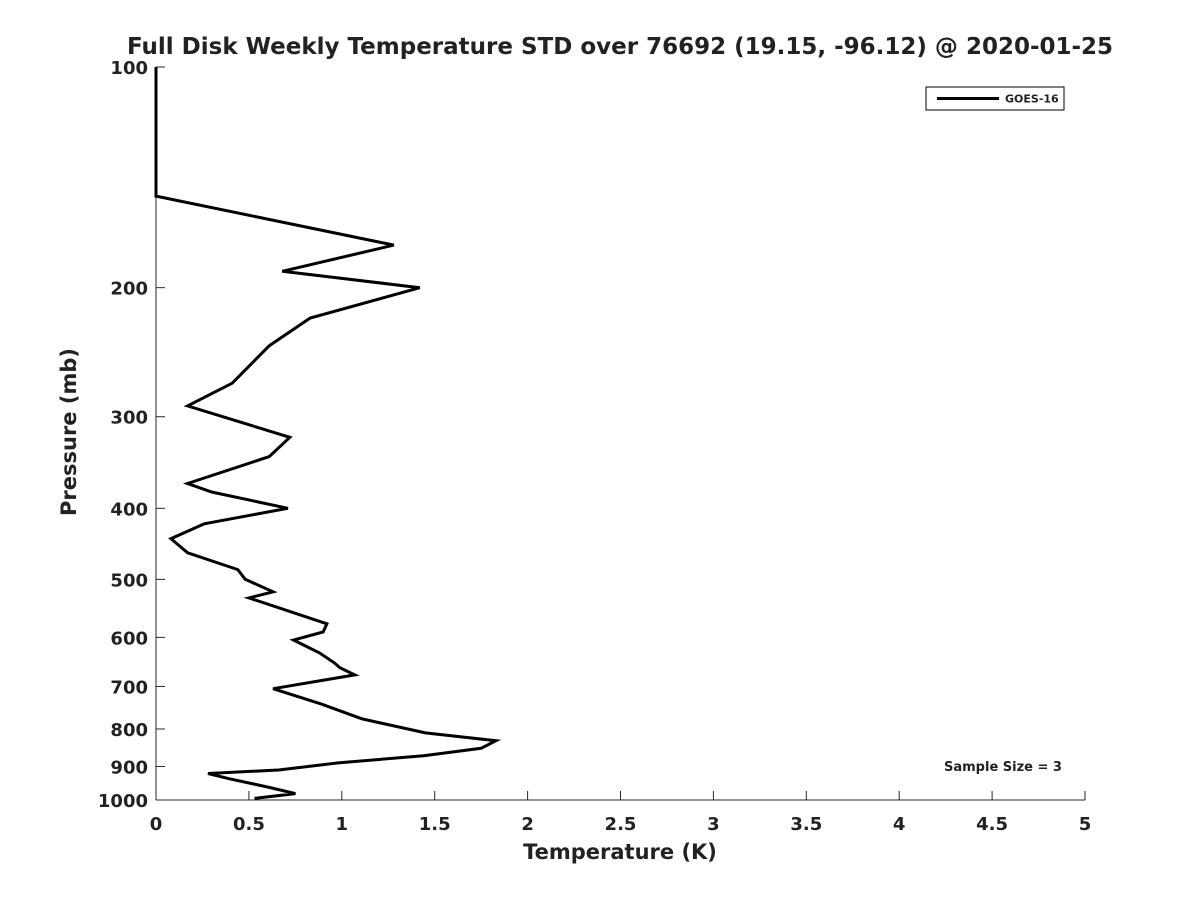  What do you see at coordinates (621, 824) in the screenshot?
I see `x-tick-label: 2.5` at bounding box center [621, 824].